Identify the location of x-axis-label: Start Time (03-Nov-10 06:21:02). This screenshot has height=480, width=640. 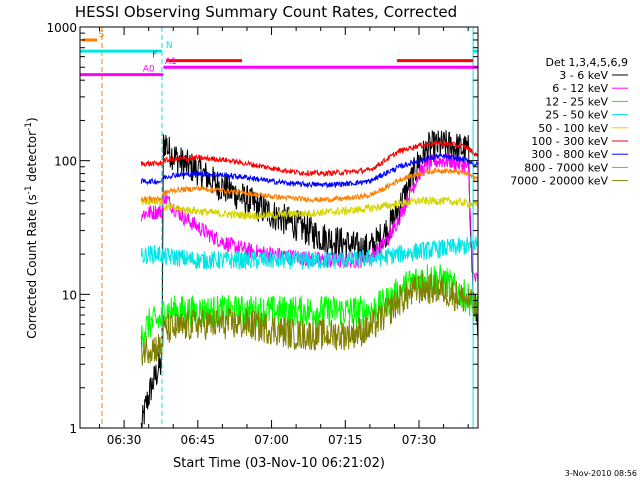
(279, 463).